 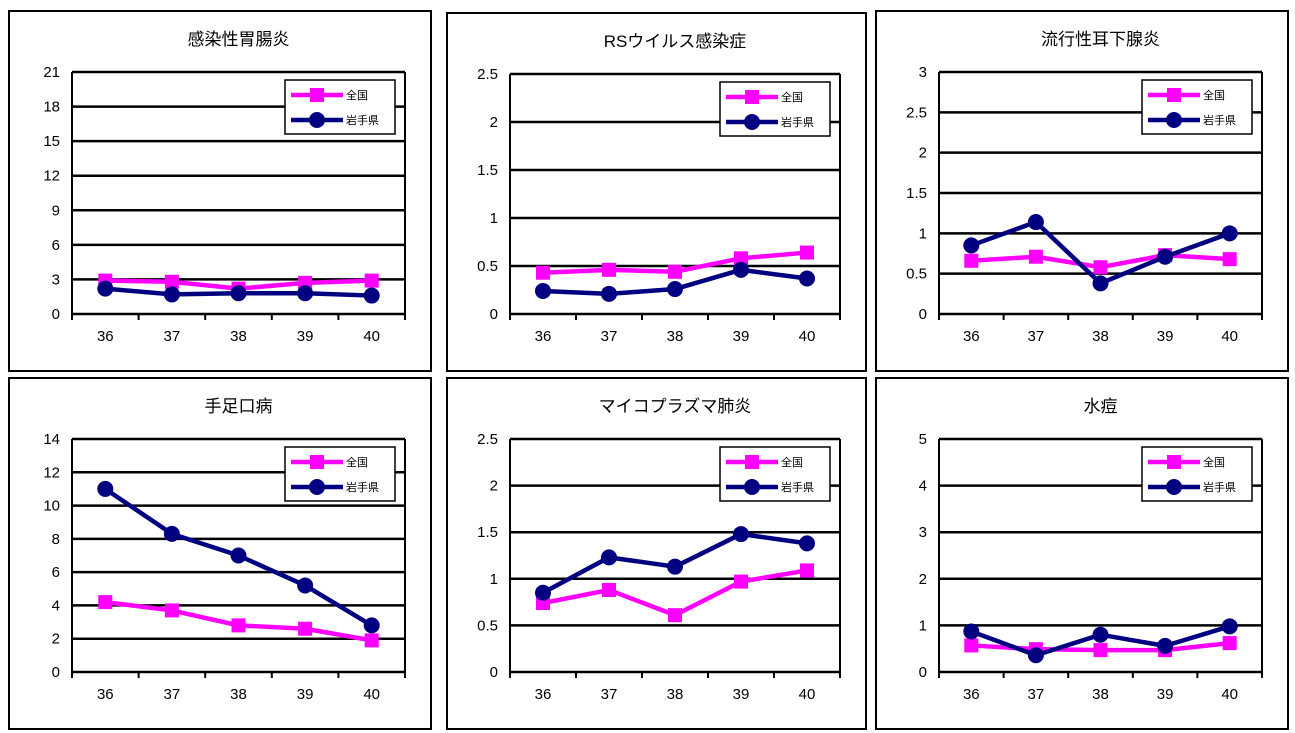 I want to click on y-tick-label: 2.5, so click(x=487, y=74).